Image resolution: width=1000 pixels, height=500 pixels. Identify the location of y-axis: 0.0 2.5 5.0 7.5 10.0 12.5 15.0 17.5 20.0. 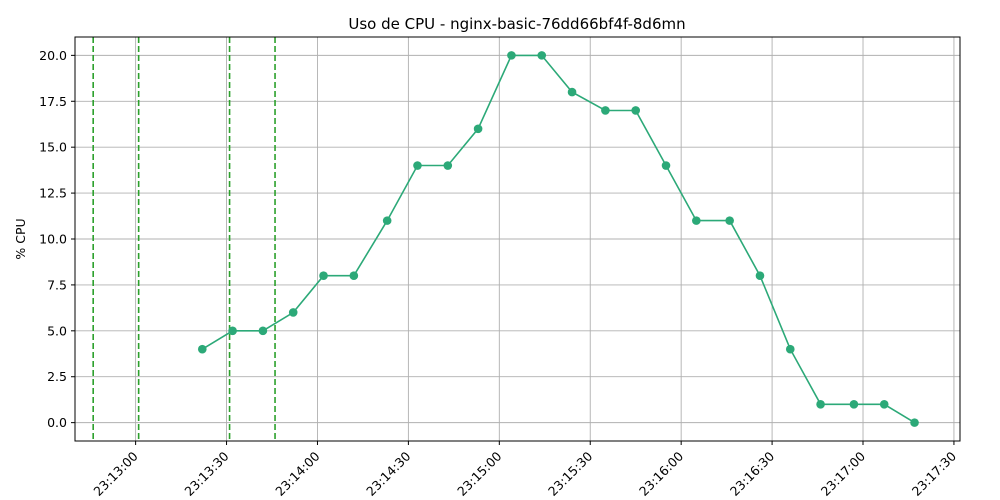
(57, 239).